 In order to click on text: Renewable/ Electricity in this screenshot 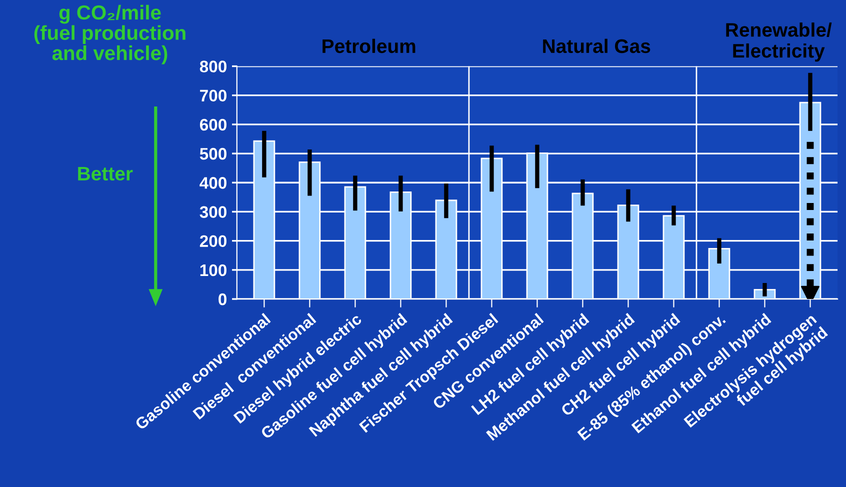, I will do `click(779, 42)`.